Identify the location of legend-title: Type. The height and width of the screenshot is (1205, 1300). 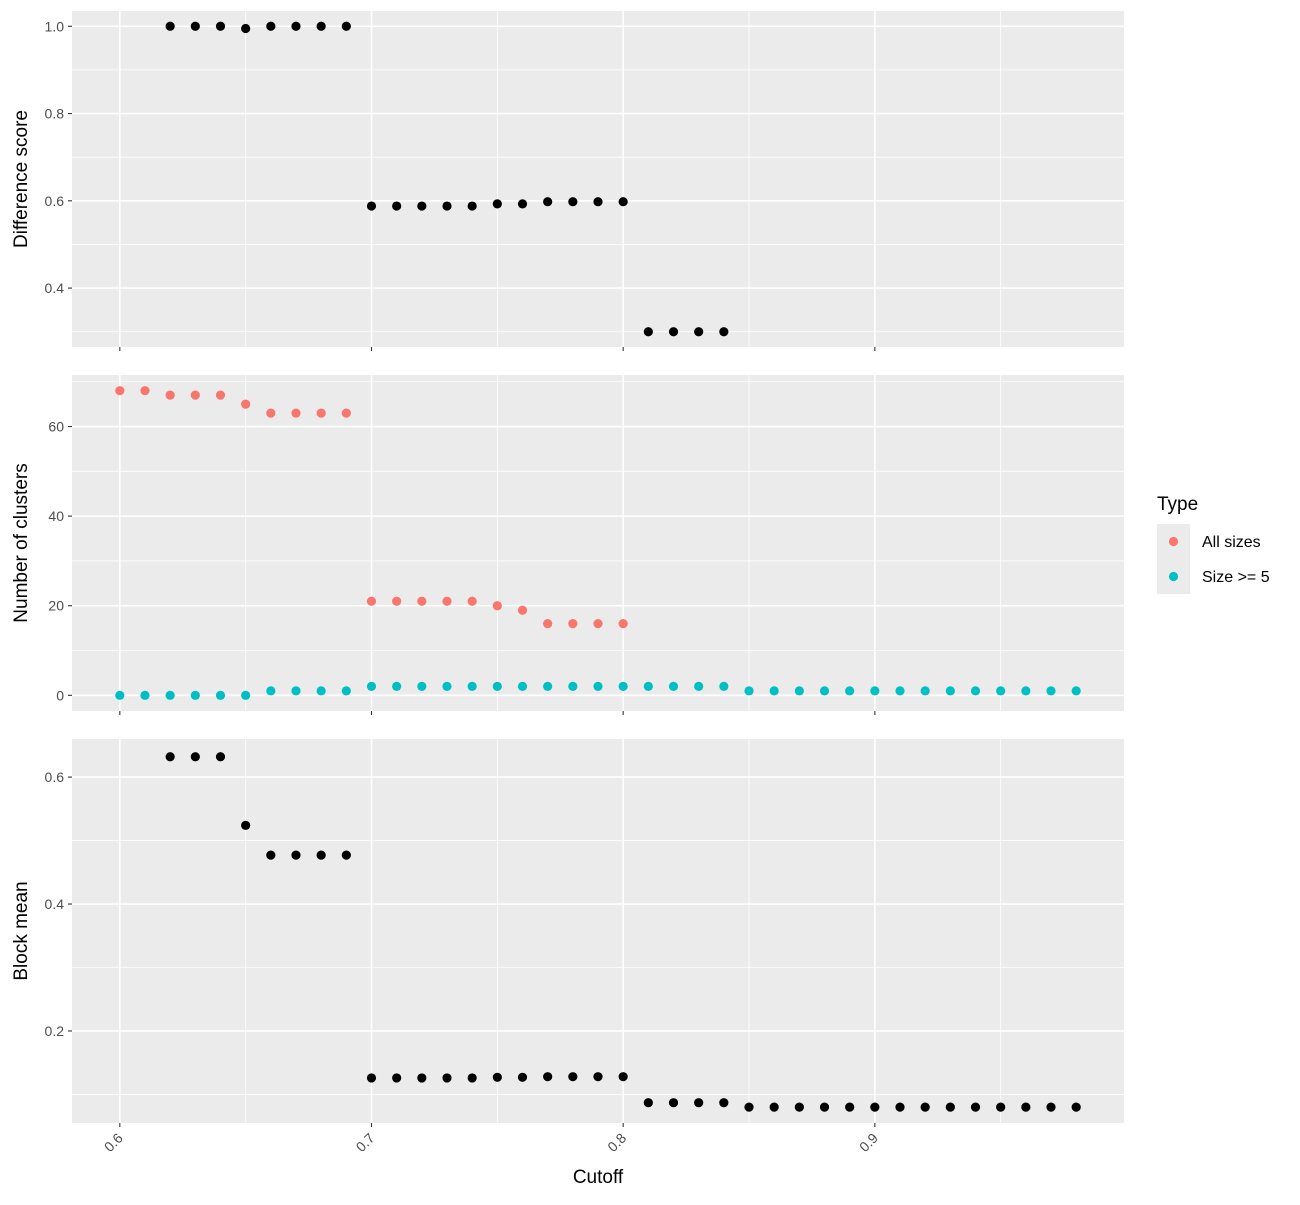
(1177, 504).